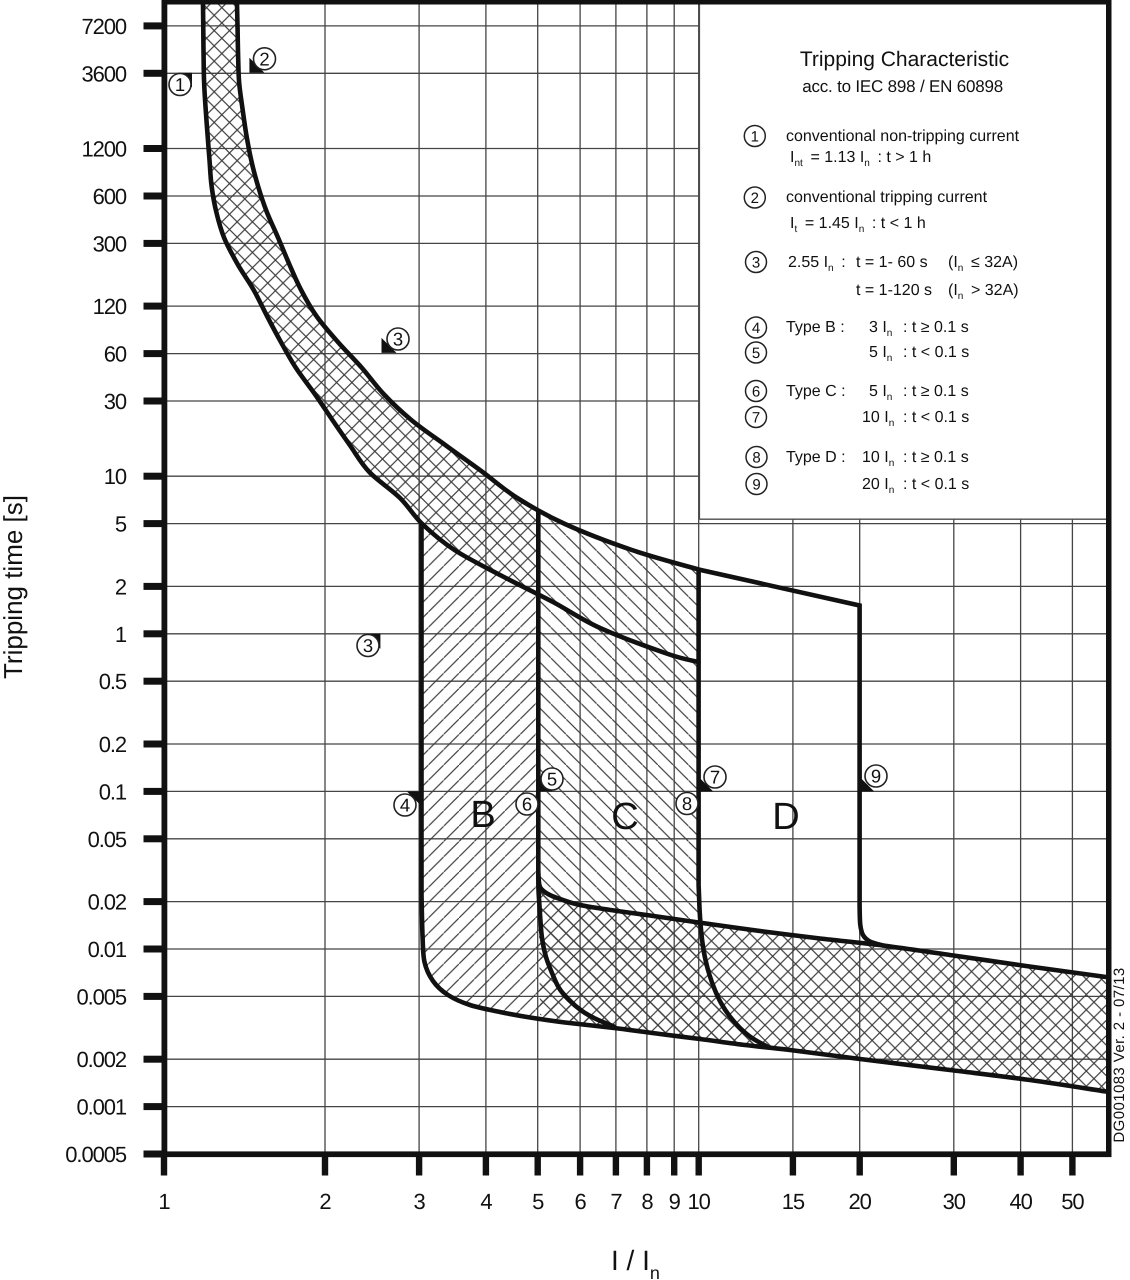 This screenshot has height=1280, width=1130. What do you see at coordinates (785, 817) in the screenshot?
I see `svg-text: D` at bounding box center [785, 817].